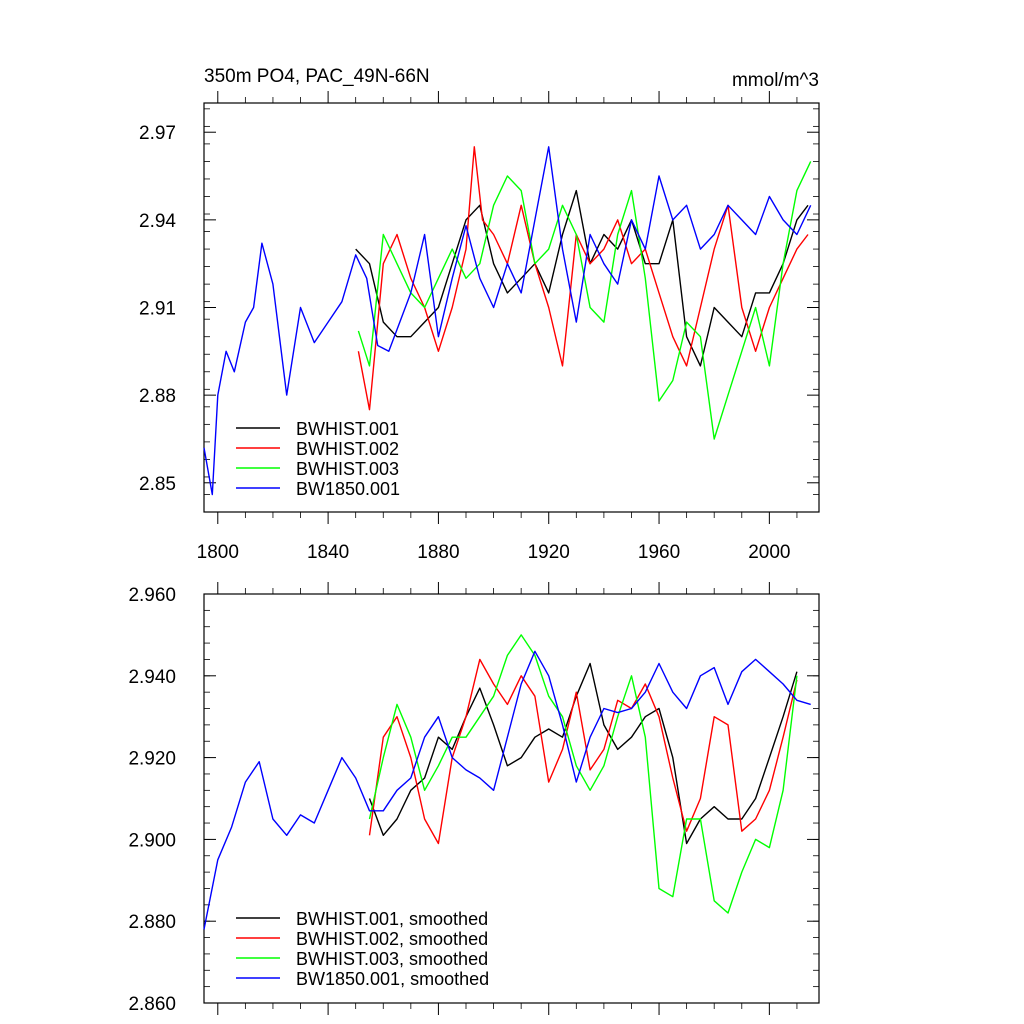  What do you see at coordinates (317, 76) in the screenshot?
I see `chart-title: 350m PO4, PAC_49N-66N` at bounding box center [317, 76].